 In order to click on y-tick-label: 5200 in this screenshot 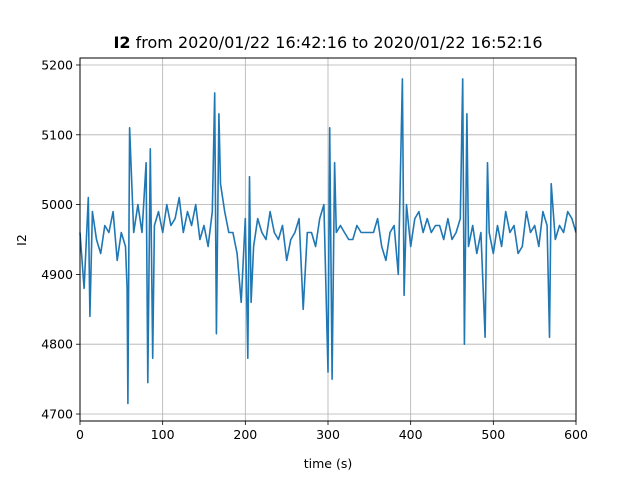, I will do `click(57, 64)`.